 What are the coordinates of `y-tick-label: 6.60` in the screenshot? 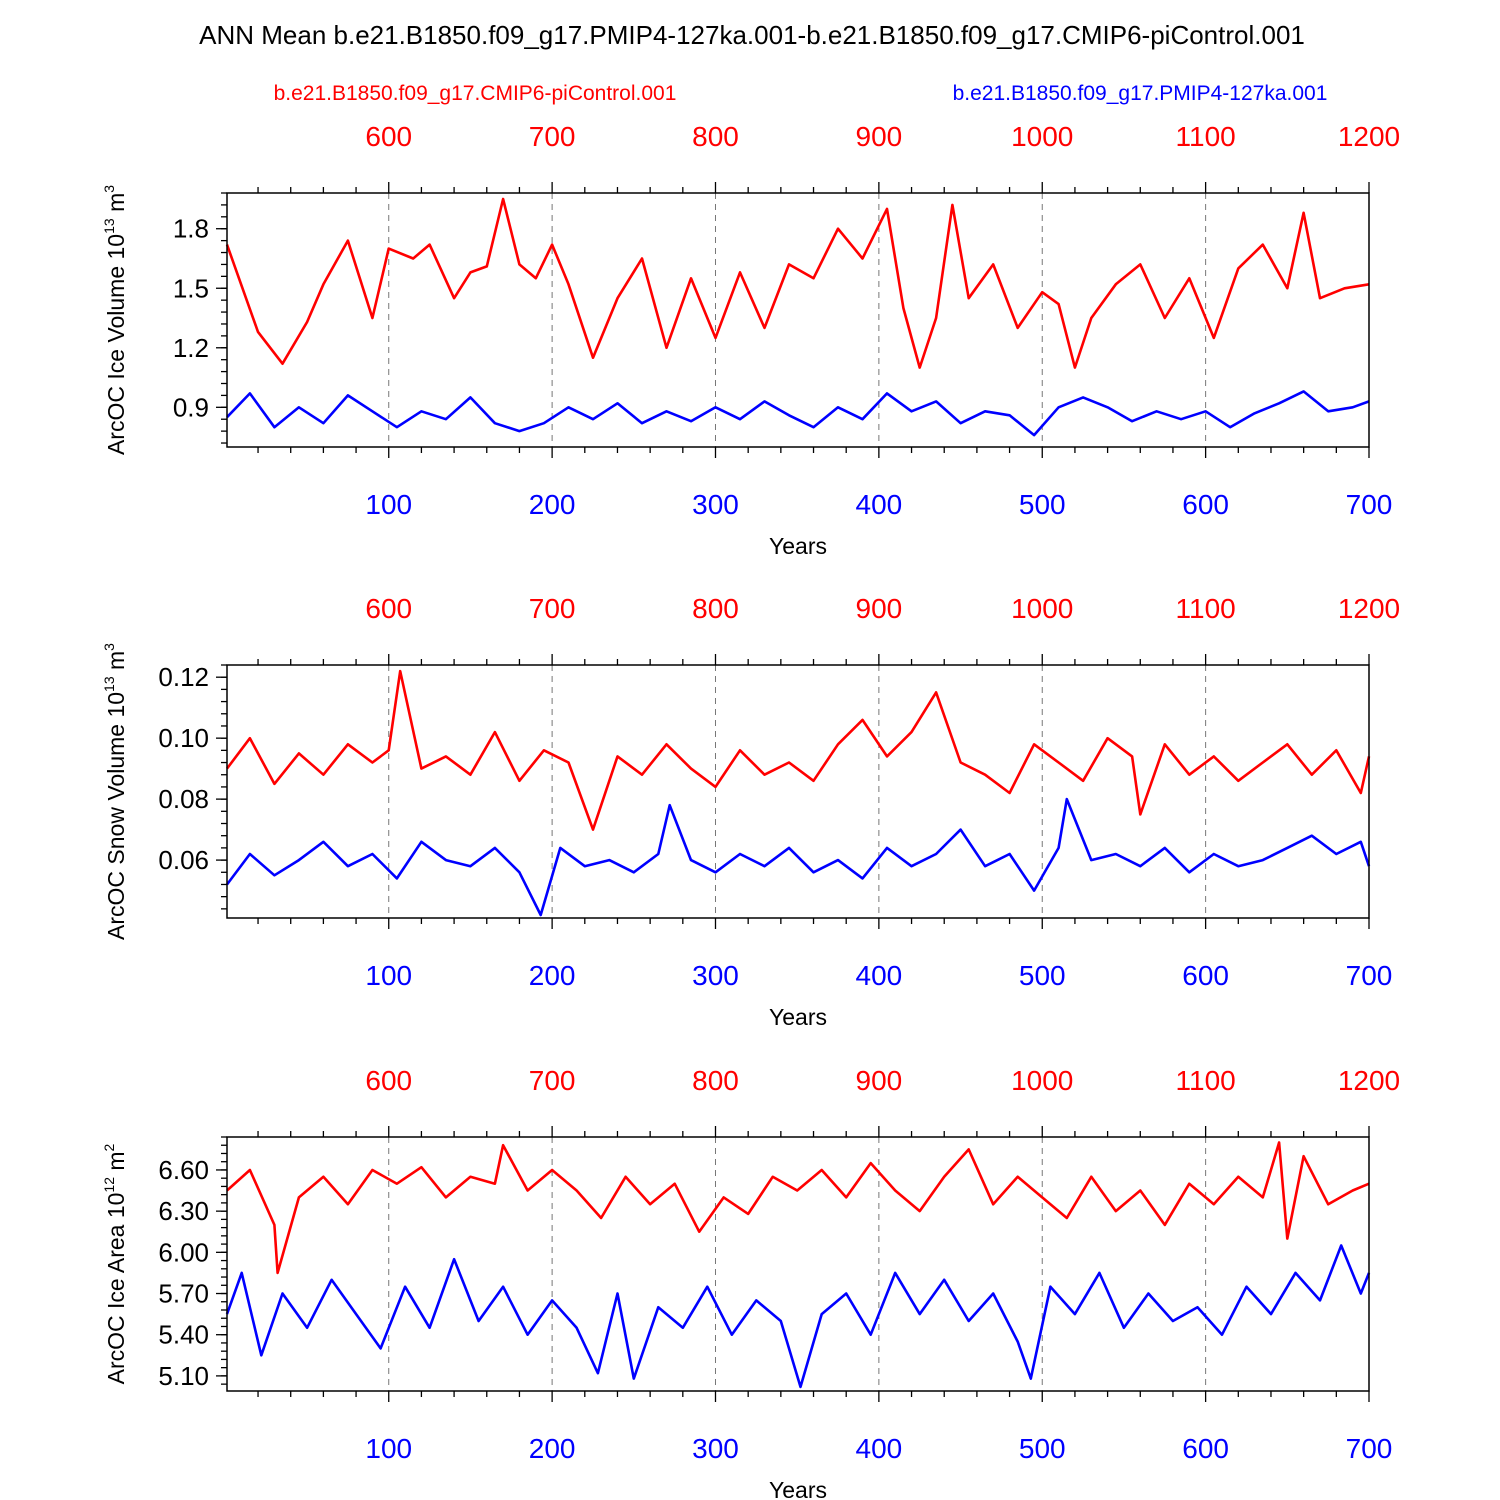 It's located at (183, 1170).